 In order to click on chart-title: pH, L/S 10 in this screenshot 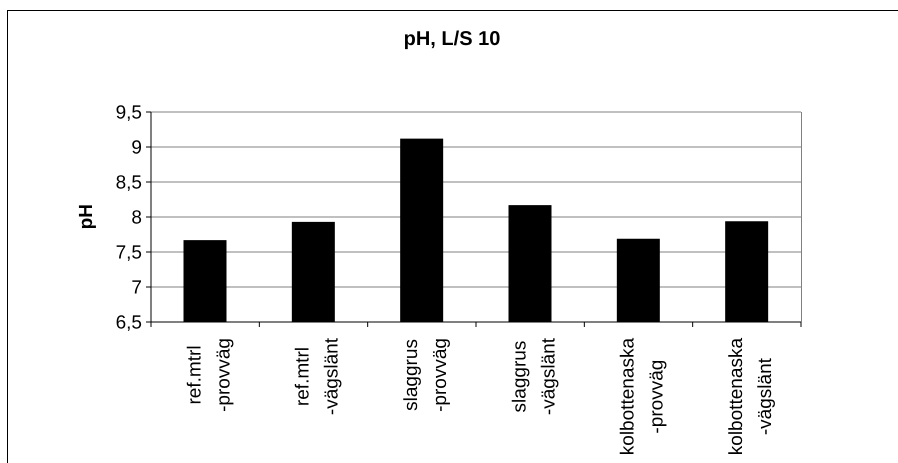, I will do `click(452, 39)`.